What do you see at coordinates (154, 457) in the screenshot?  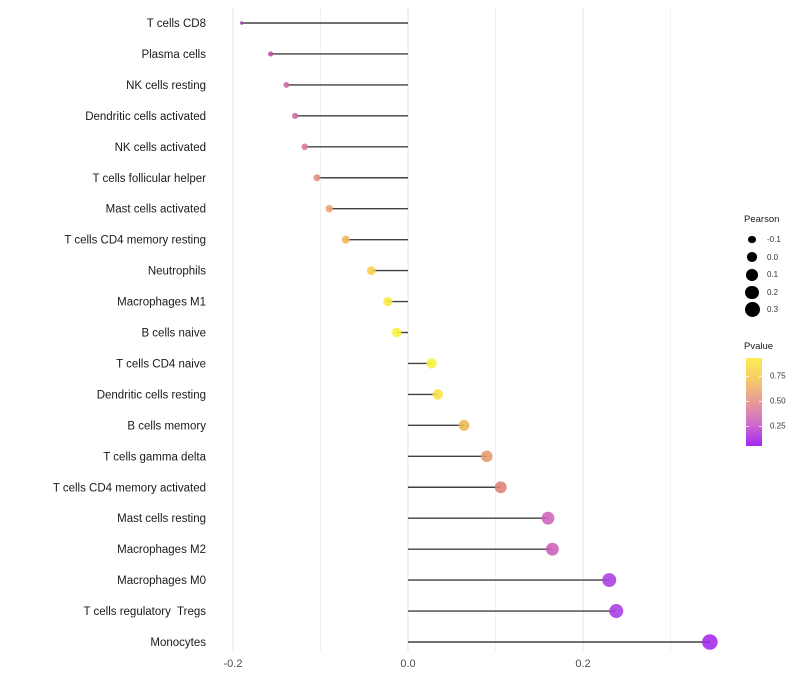 I see `y-axis-label: T cells gamma delta` at bounding box center [154, 457].